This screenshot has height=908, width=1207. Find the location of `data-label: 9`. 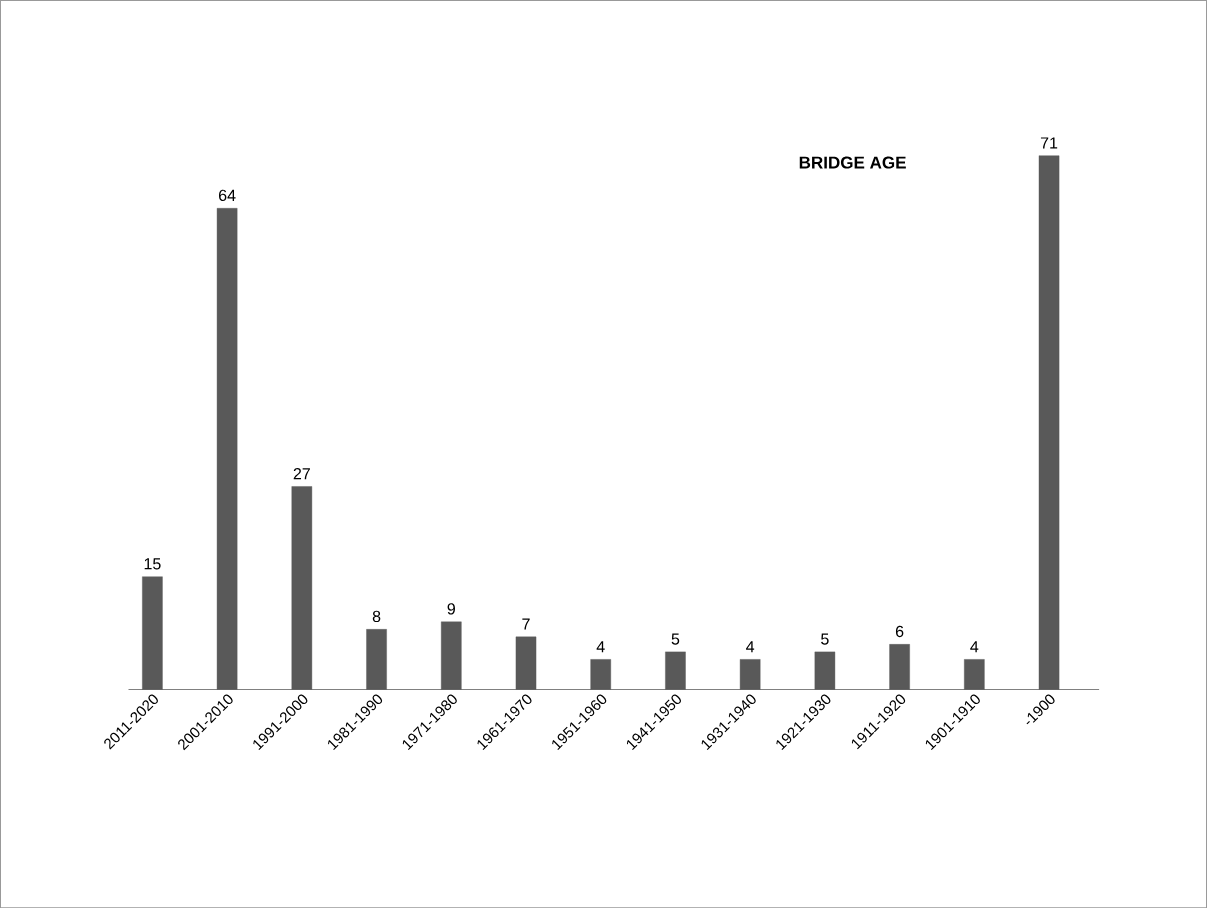

data-label: 9 is located at coordinates (451, 609).